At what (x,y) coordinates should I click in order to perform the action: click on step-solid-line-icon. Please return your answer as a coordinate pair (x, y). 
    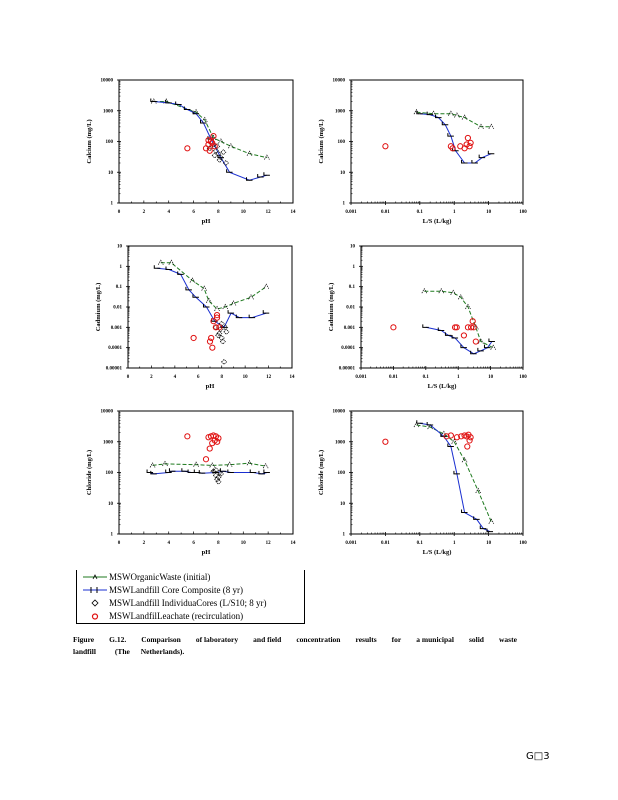
    Looking at the image, I should click on (95, 590).